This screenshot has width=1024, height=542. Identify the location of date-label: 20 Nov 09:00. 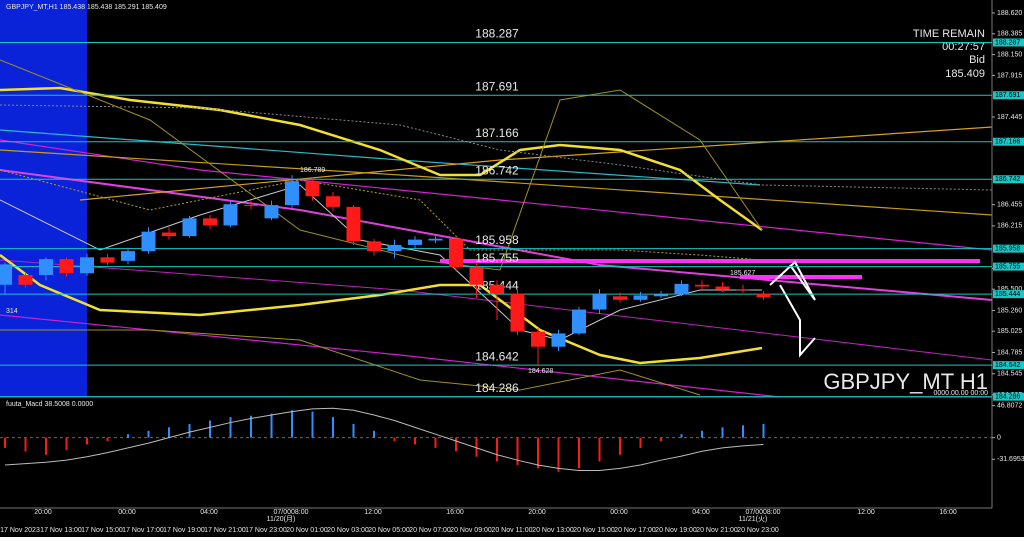
(471, 530).